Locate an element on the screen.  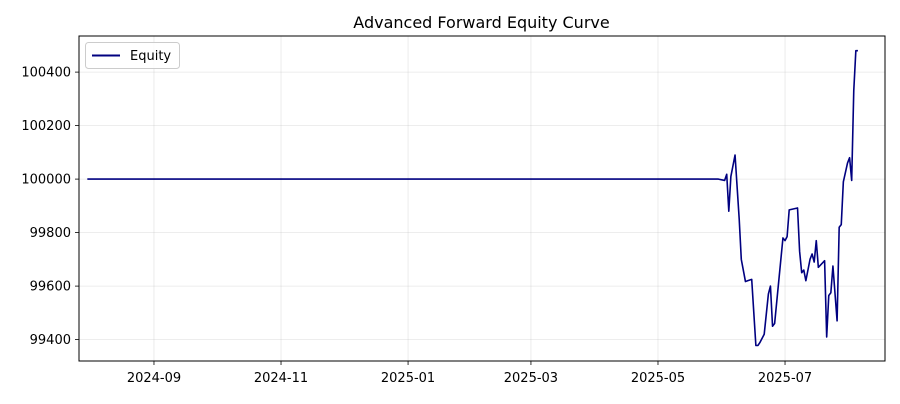
y-tick-label: 100200 is located at coordinates (46, 126).